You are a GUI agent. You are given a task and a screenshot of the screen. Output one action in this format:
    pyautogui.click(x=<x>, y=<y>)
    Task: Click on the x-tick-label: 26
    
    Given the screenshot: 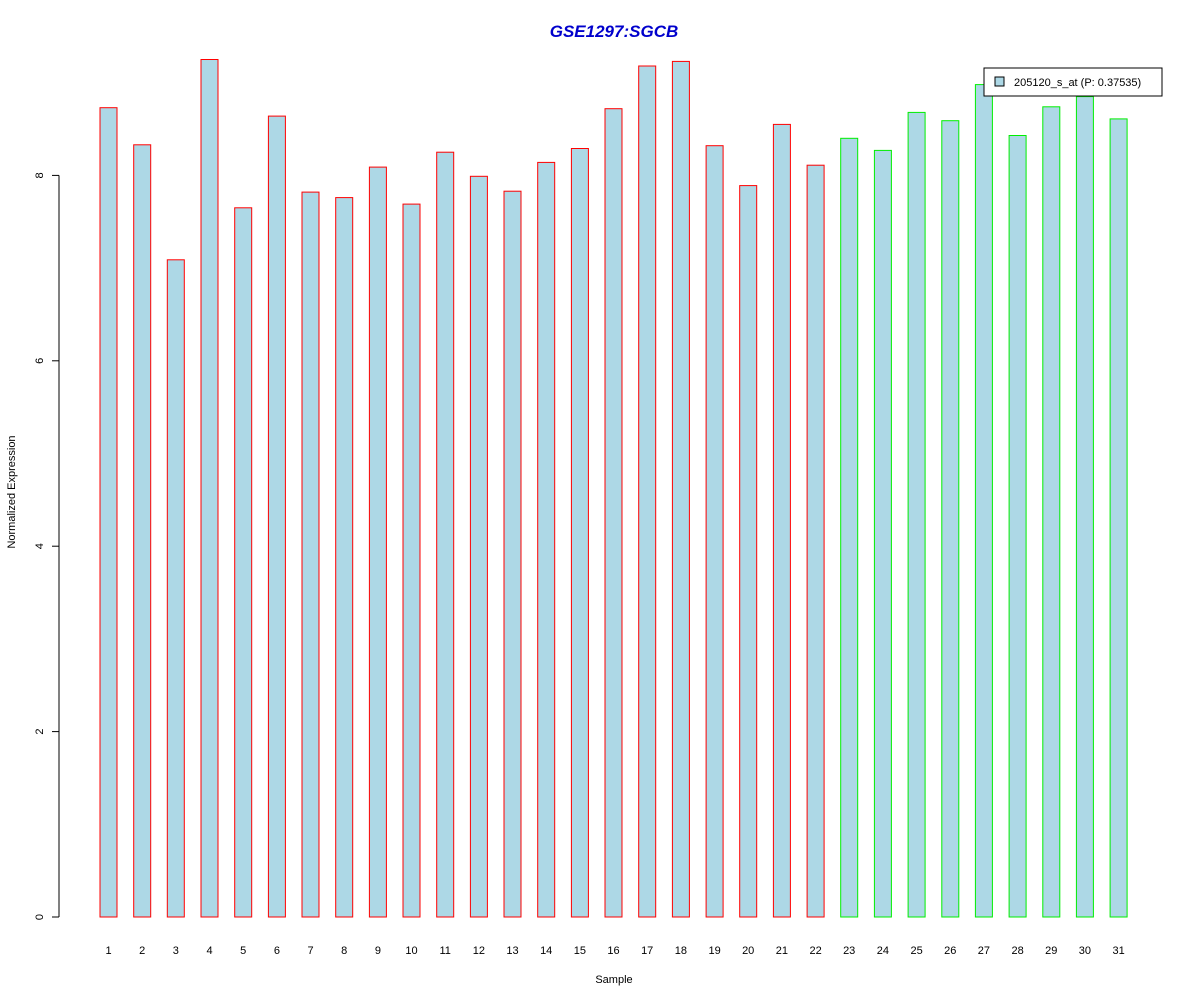 What is the action you would take?
    pyautogui.click(x=950, y=951)
    